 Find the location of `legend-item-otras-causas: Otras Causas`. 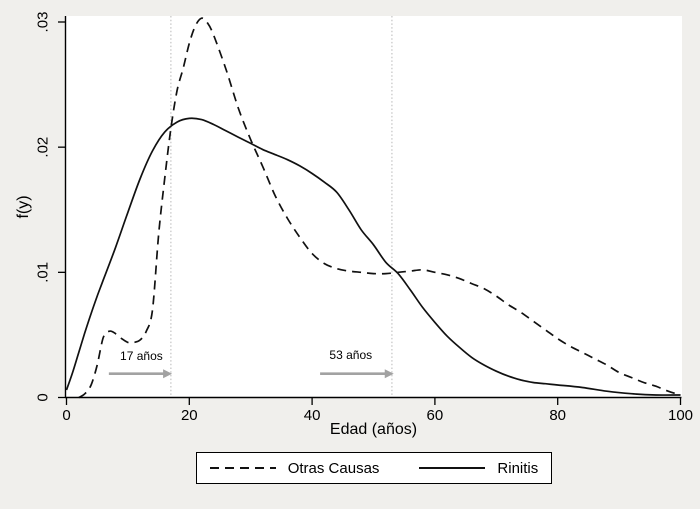

legend-item-otras-causas: Otras Causas is located at coordinates (294, 468).